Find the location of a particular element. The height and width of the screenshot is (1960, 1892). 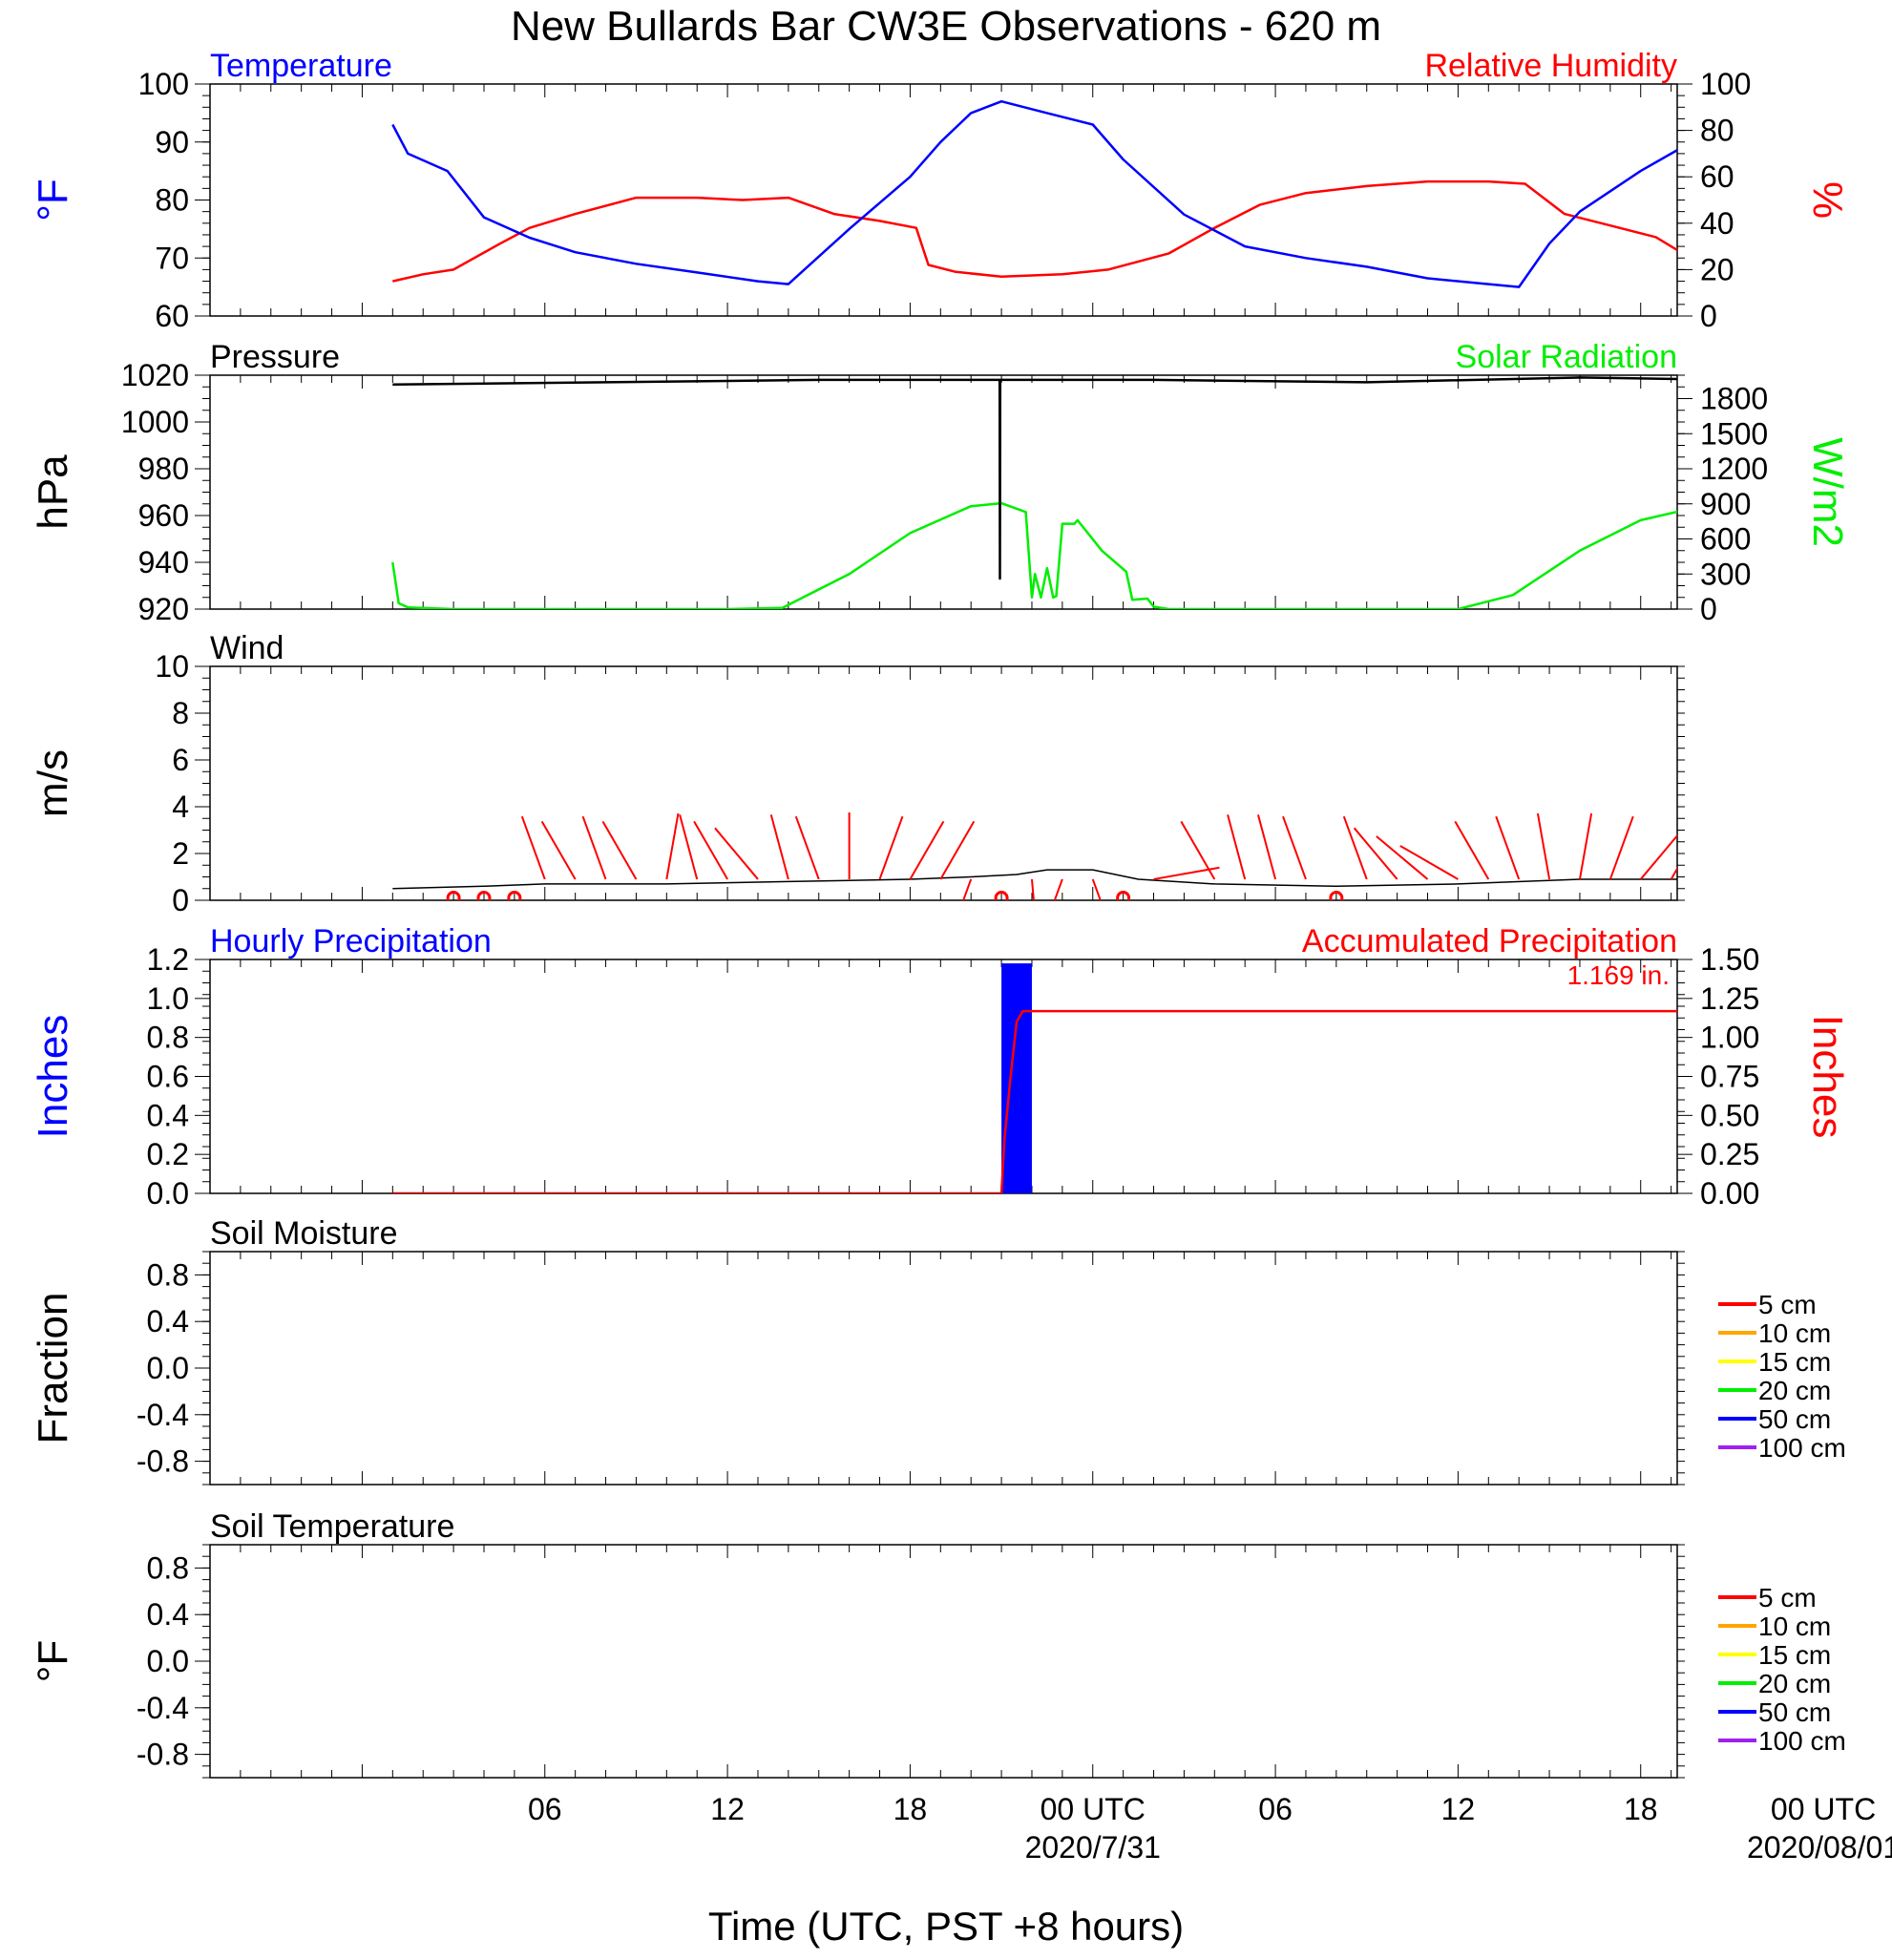

y-right-tick-label: 100 is located at coordinates (1725, 84).